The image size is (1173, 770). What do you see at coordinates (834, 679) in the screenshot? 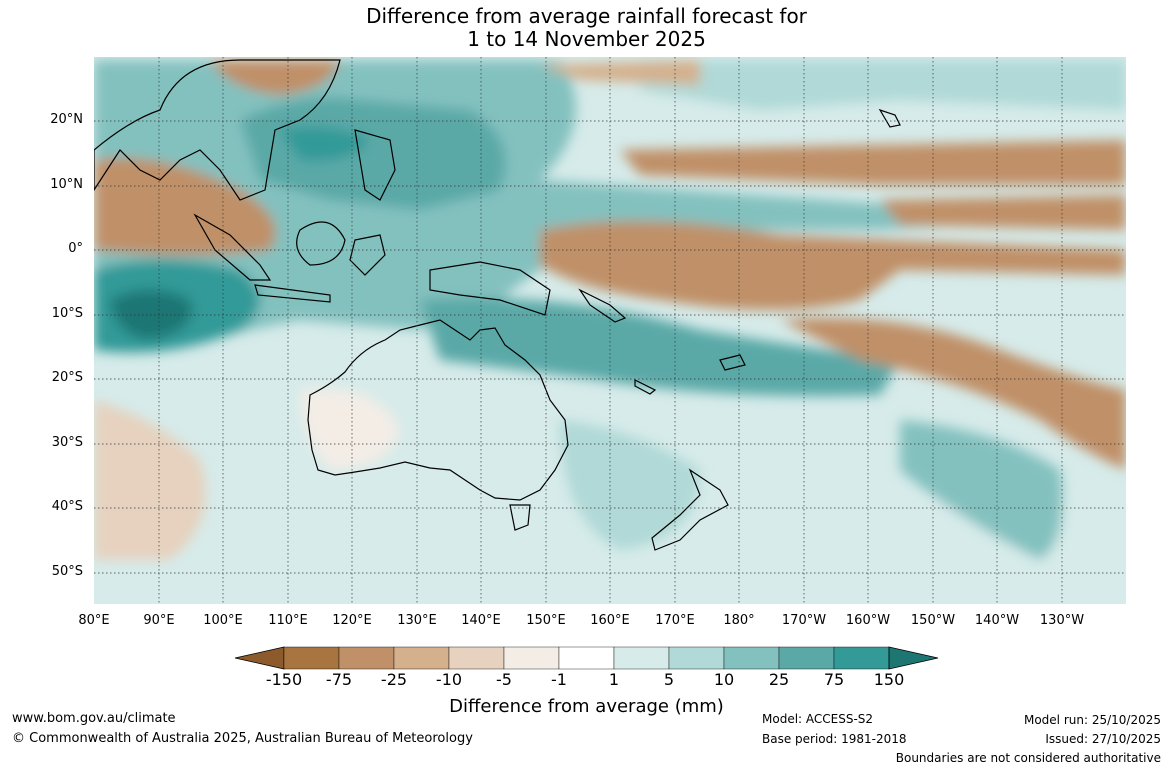
I see `colorbar-tick-label: 75` at bounding box center [834, 679].